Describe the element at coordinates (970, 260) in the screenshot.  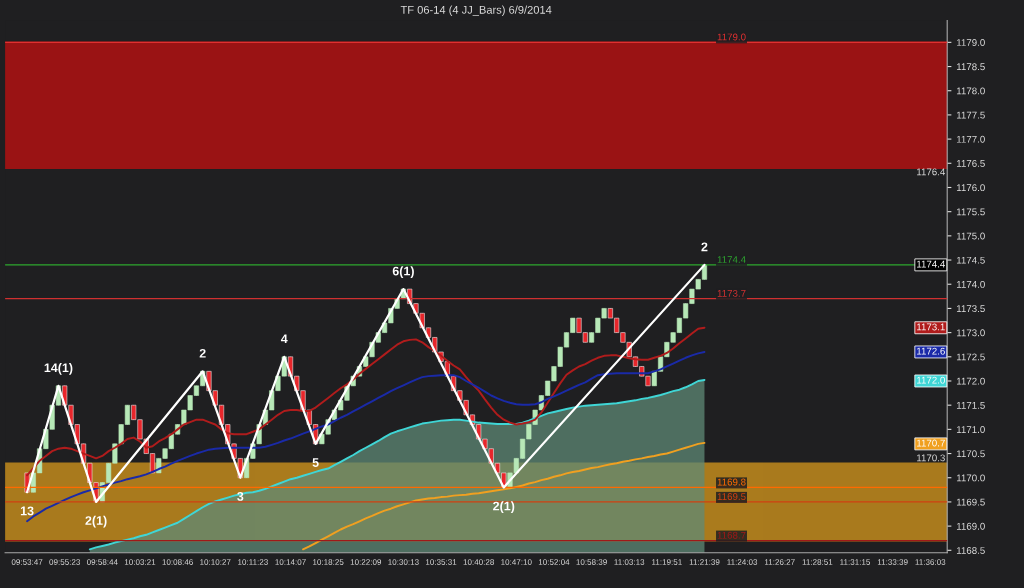
I see `y-tick-label: 1174.5` at that location.